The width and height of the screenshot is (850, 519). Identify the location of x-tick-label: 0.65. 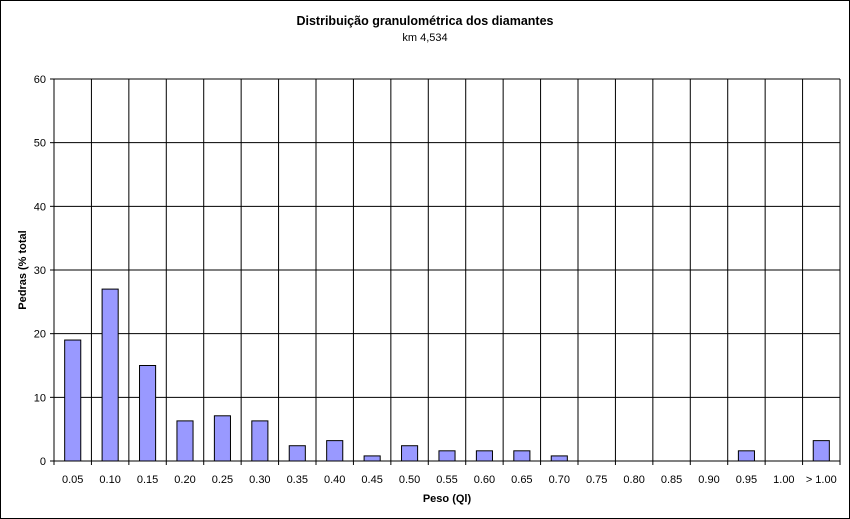
(521, 480).